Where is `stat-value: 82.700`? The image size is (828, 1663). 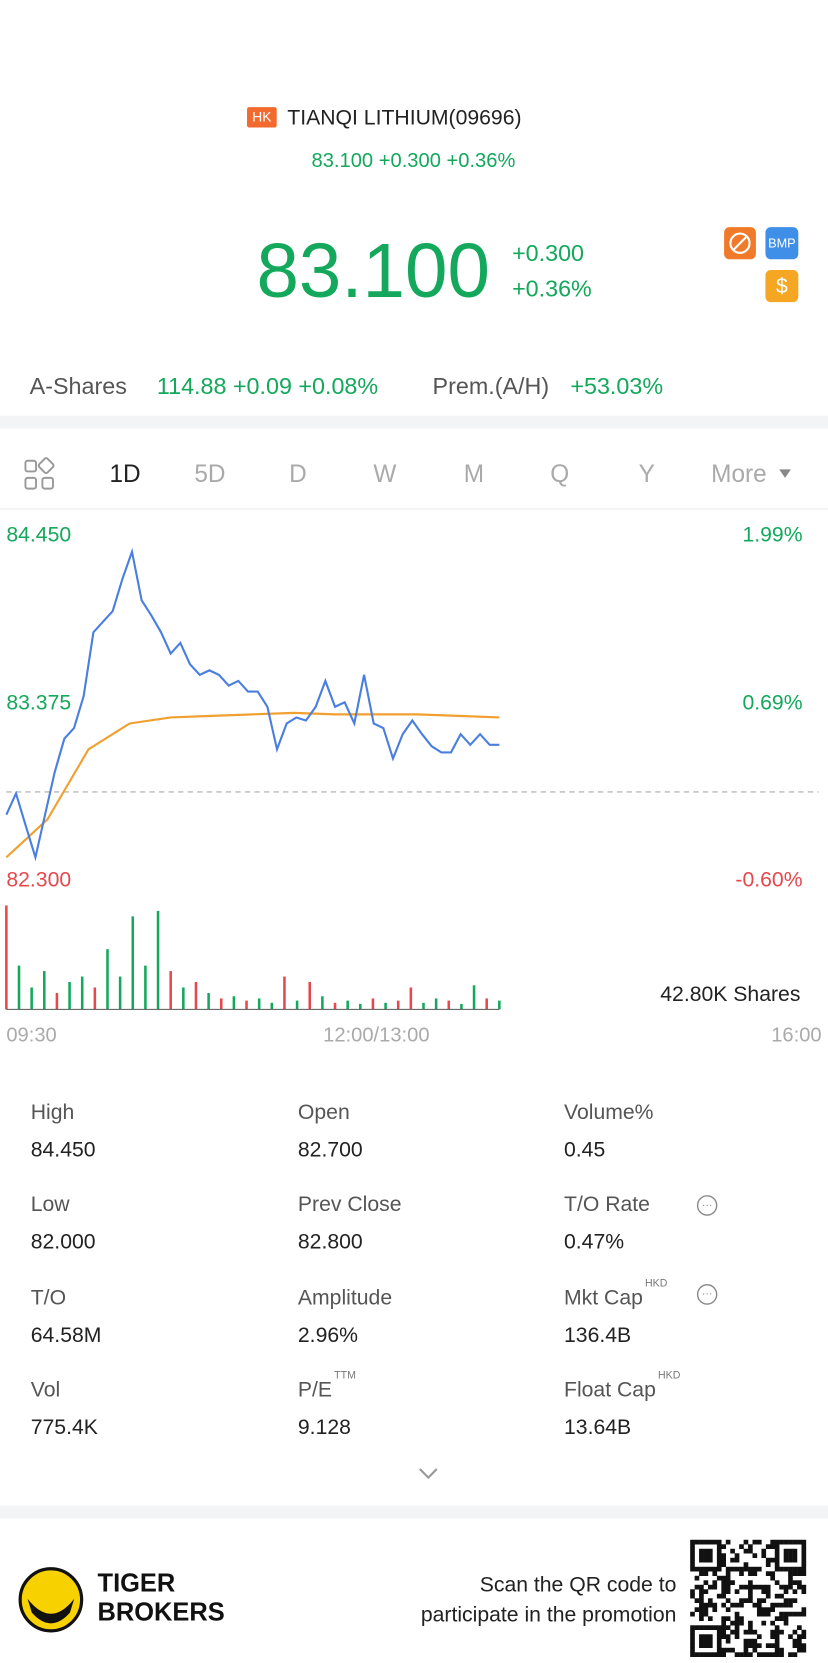
stat-value: 82.700 is located at coordinates (330, 1149).